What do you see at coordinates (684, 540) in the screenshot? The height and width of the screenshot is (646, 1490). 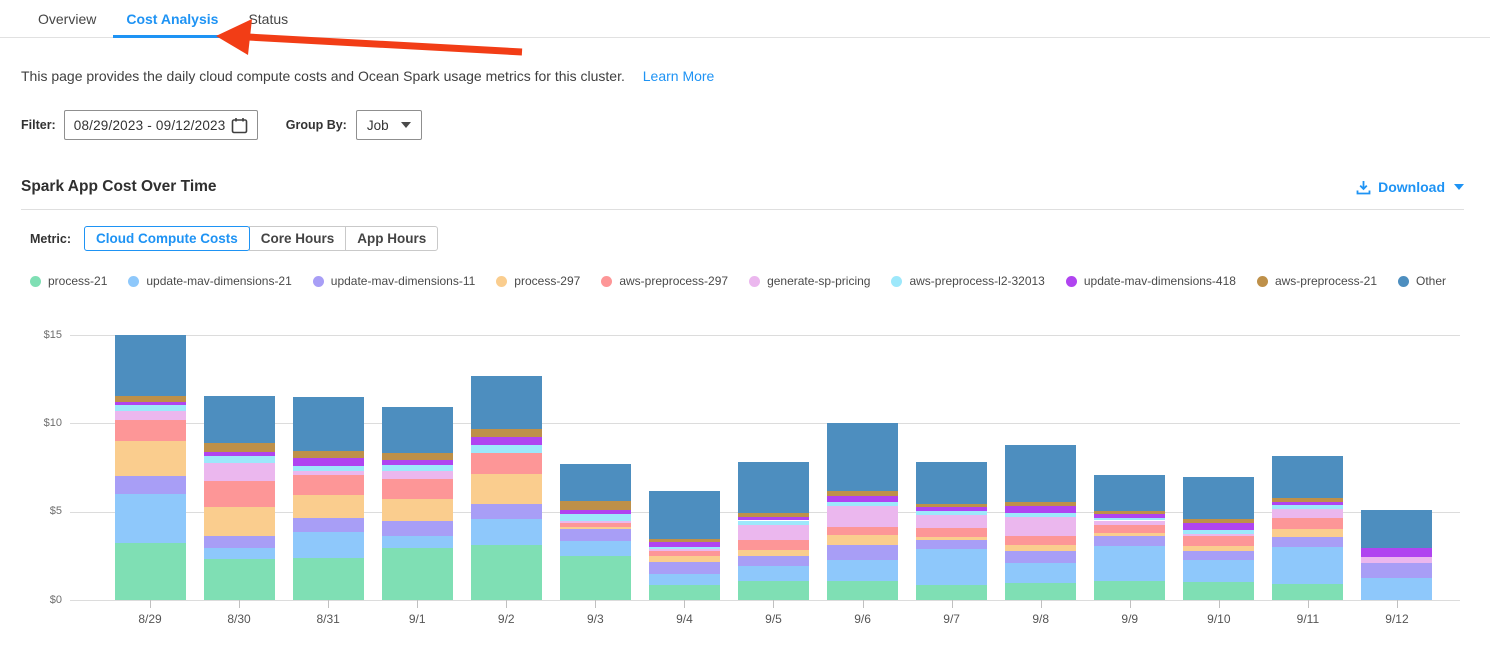 I see `bar-segment-aws-preprocess-21-9/4` at bounding box center [684, 540].